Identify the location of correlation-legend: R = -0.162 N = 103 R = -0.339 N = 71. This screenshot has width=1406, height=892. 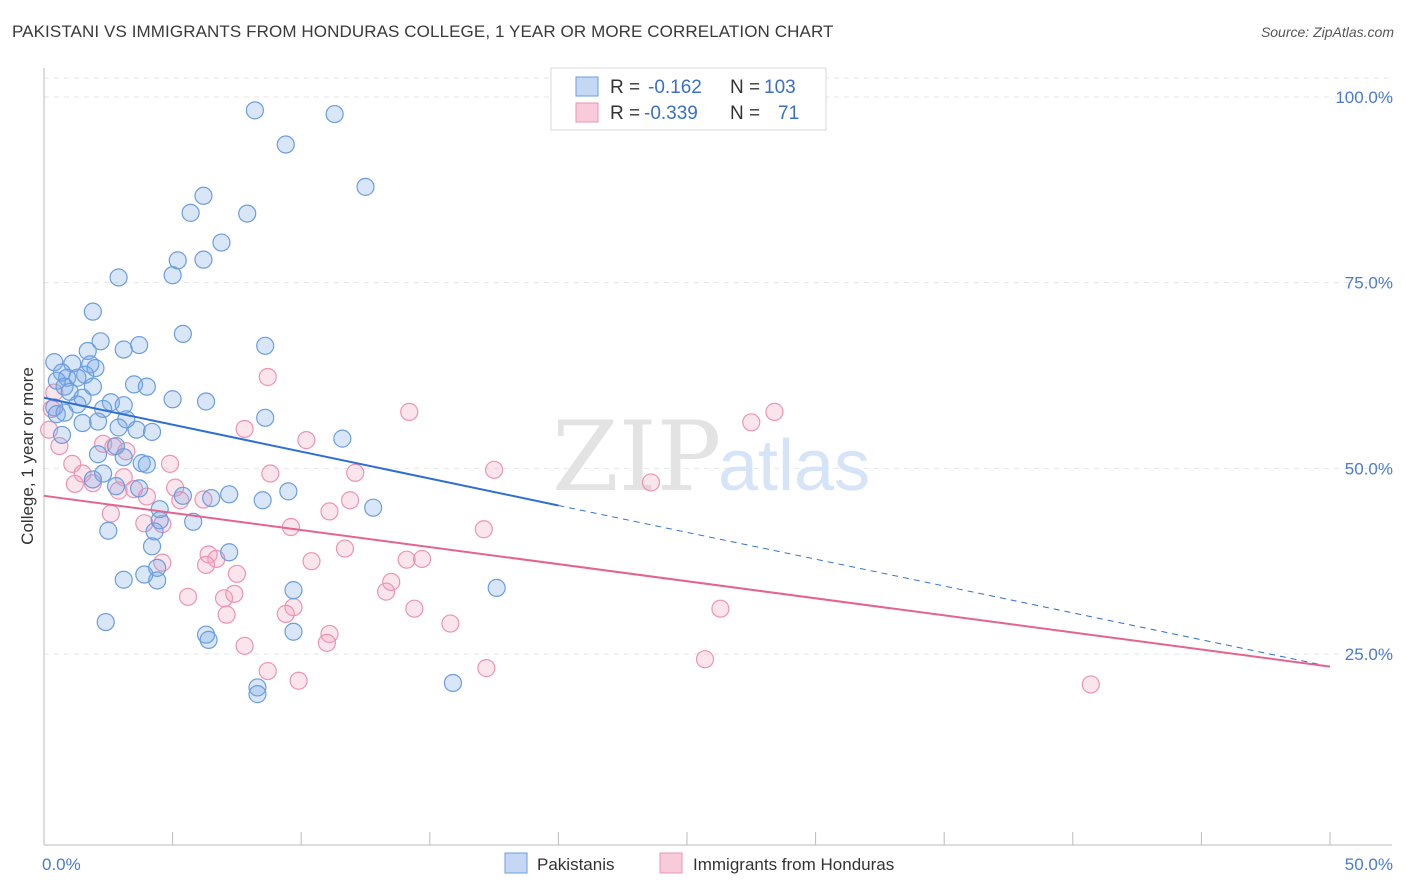
(688, 99).